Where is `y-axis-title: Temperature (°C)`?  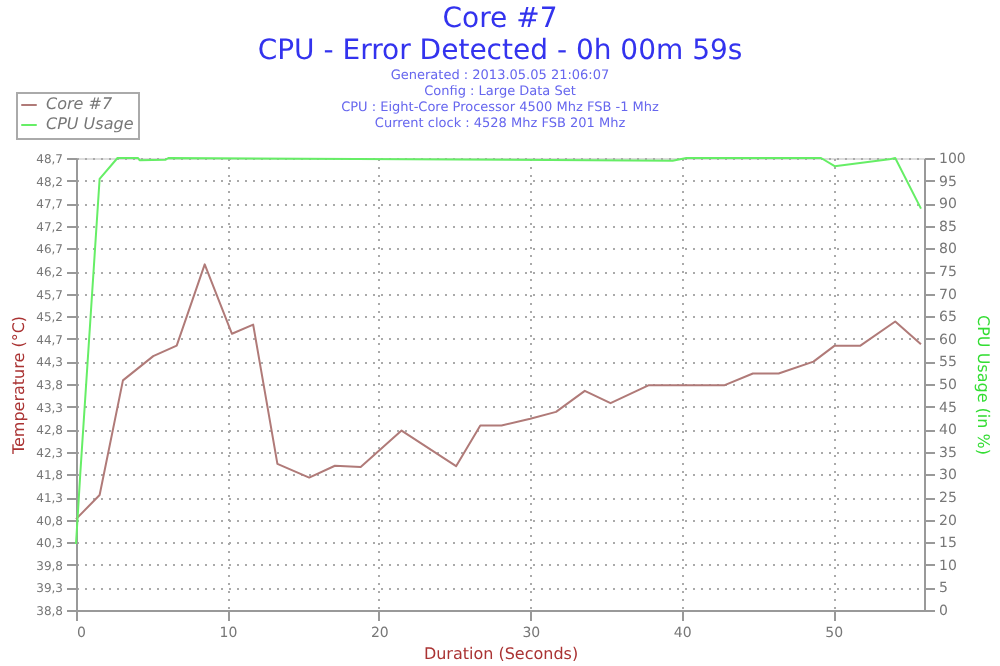
y-axis-title: Temperature (°C) is located at coordinates (19, 386).